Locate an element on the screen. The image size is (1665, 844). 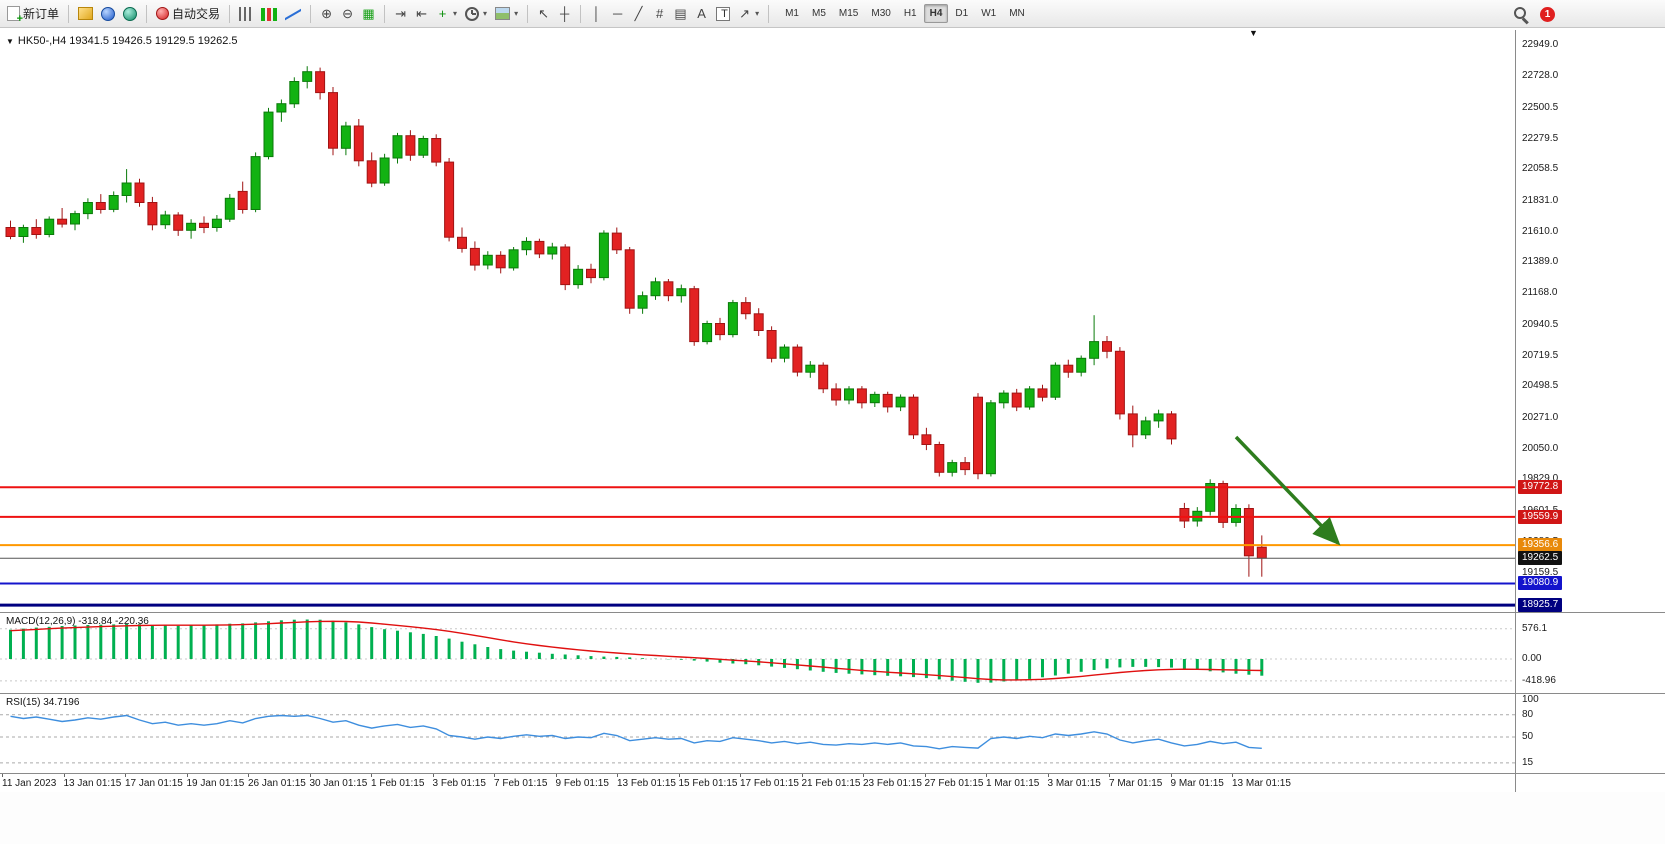
price-tick: 20719.5 is located at coordinates (1540, 355).